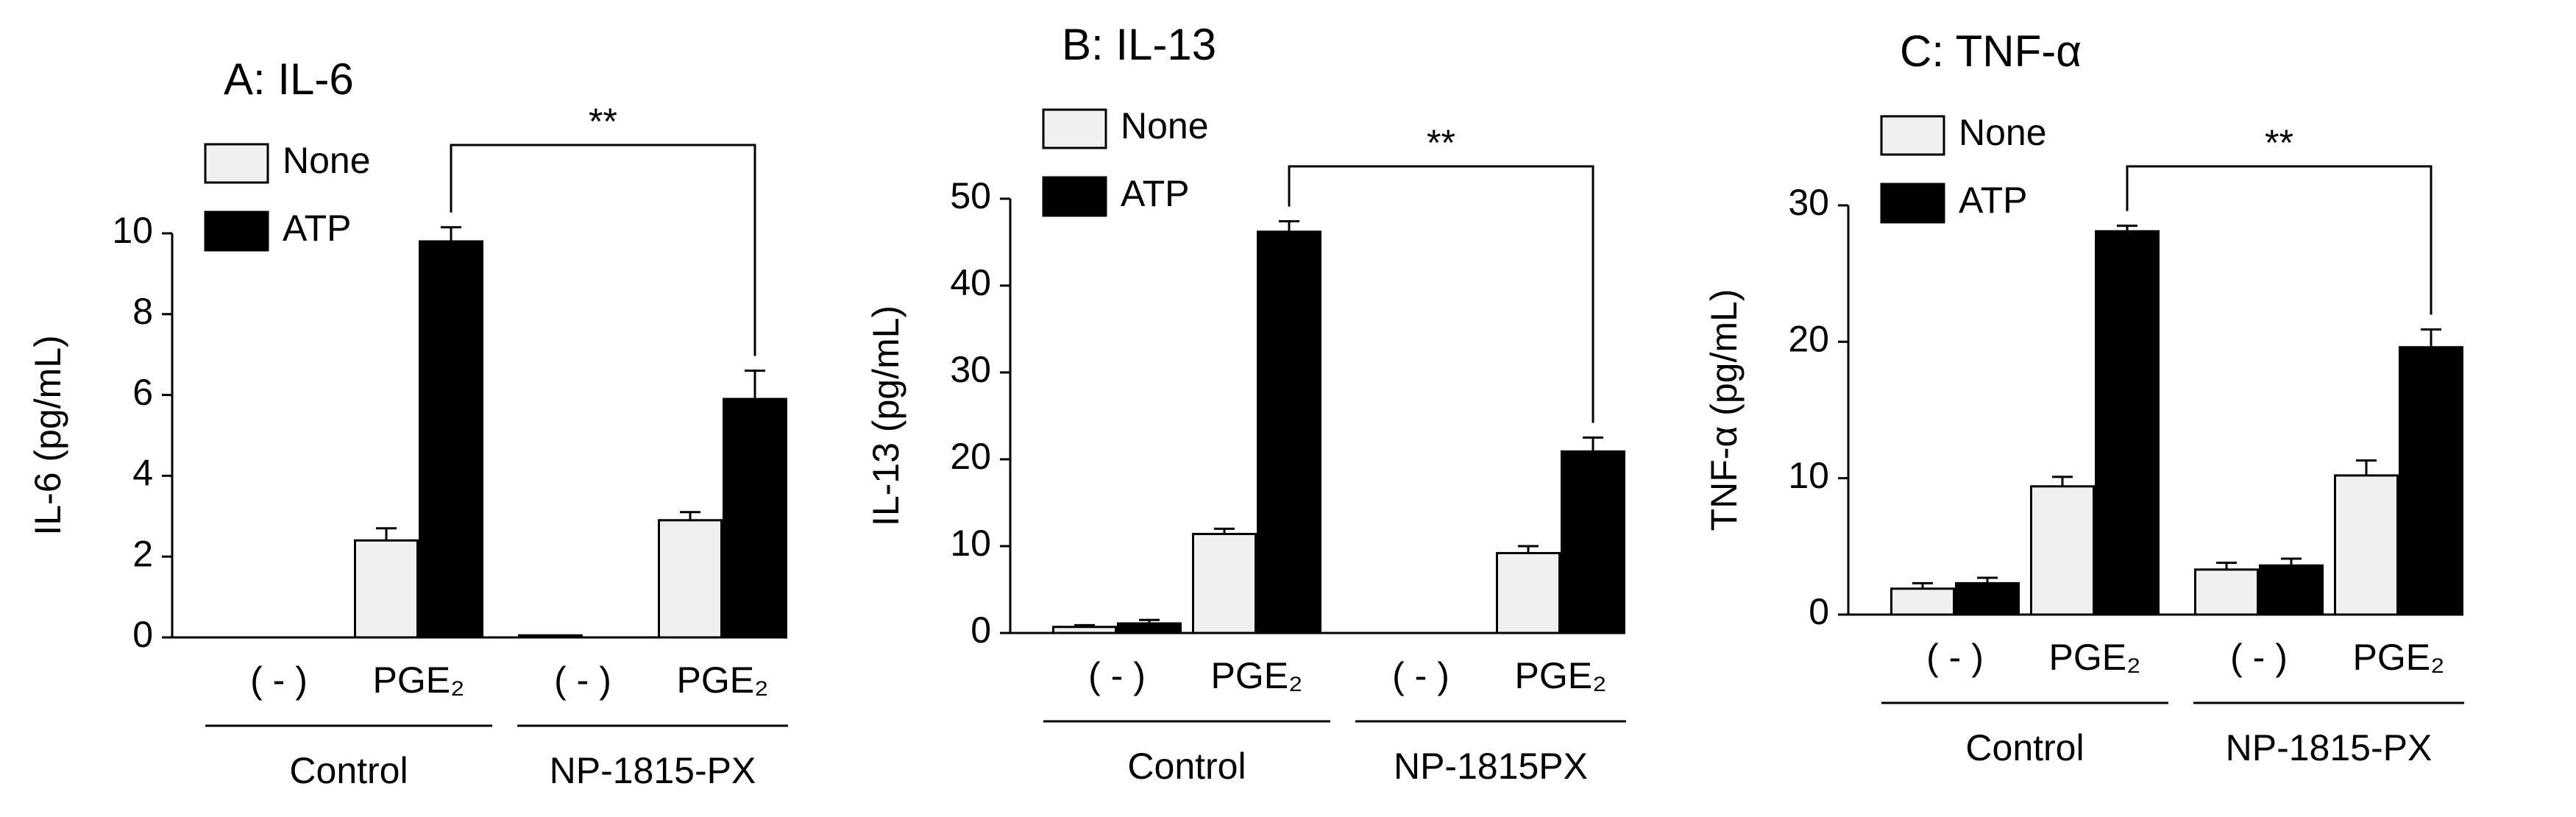 This screenshot has height=817, width=2576. I want to click on y-tick-label: 50, so click(970, 196).